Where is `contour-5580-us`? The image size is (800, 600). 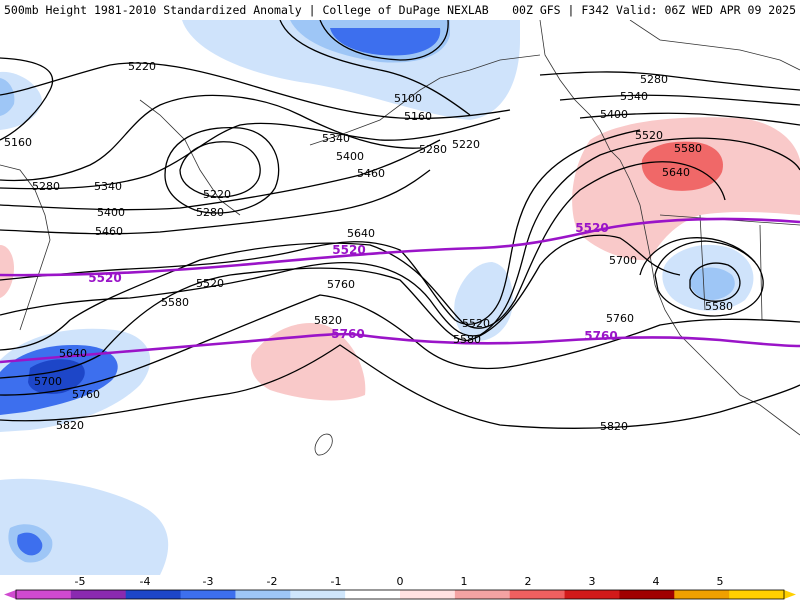 contour-5580-us is located at coordinates (709, 278).